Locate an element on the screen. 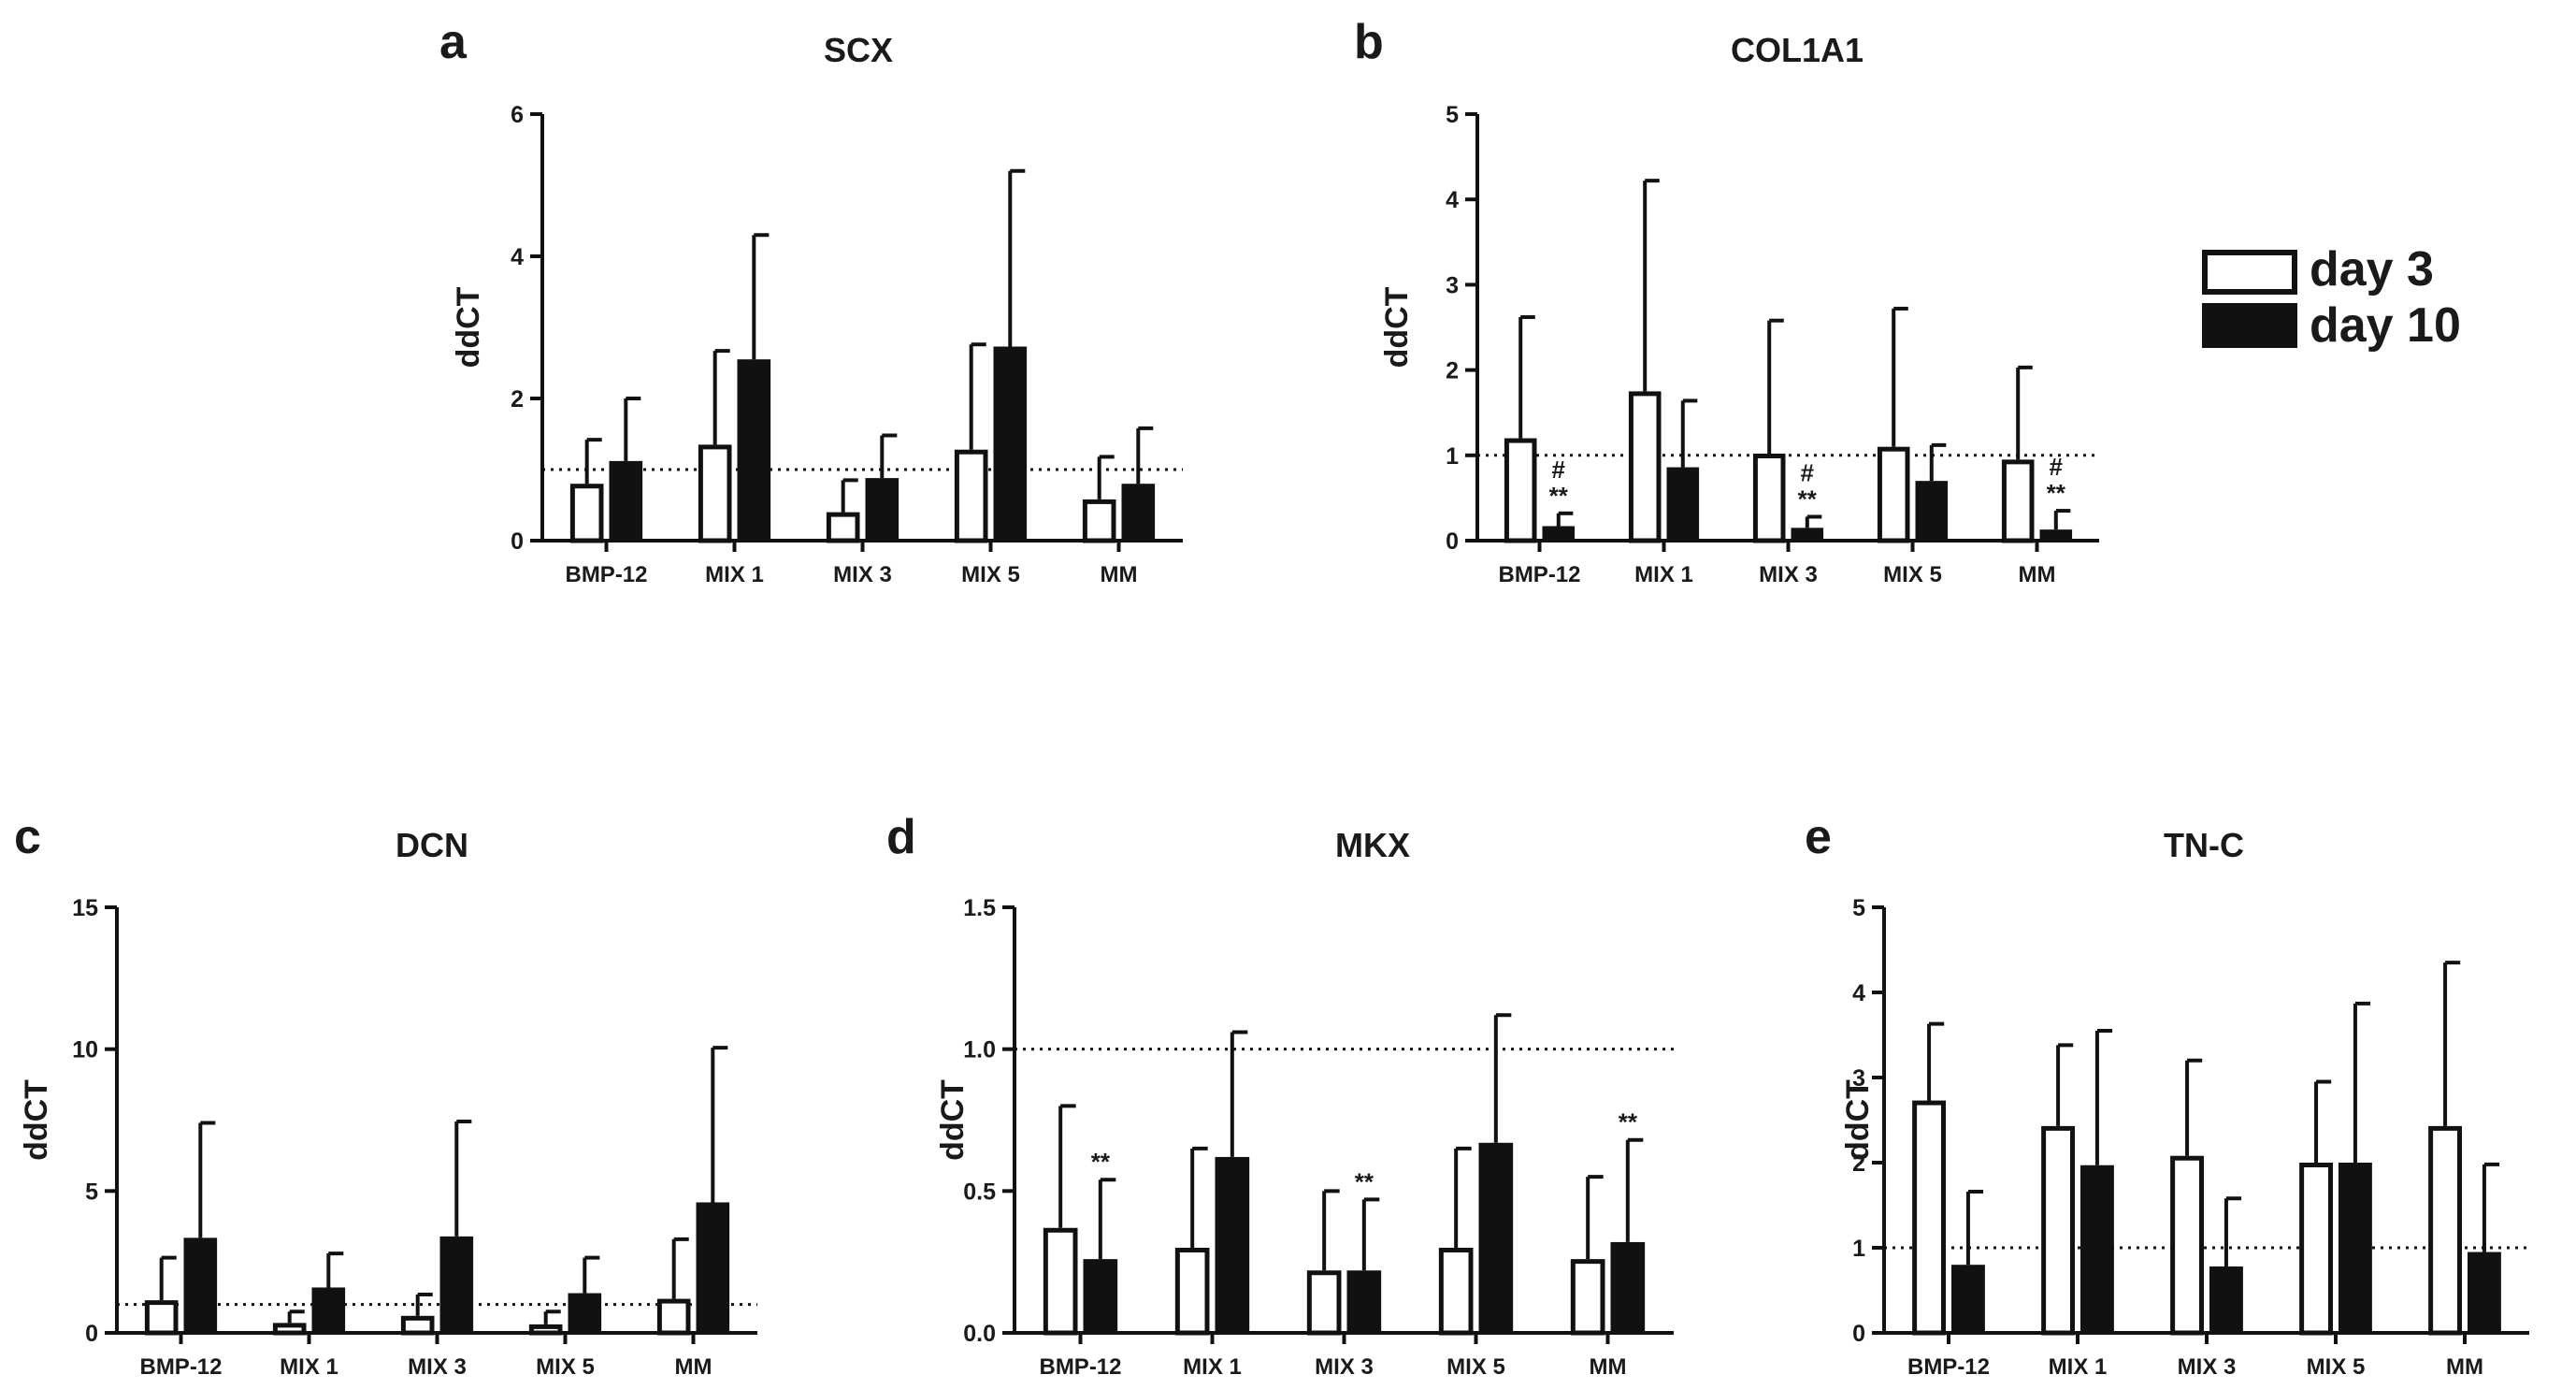 This screenshot has width=2576, height=1389. panel-title: TN-C is located at coordinates (2204, 845).